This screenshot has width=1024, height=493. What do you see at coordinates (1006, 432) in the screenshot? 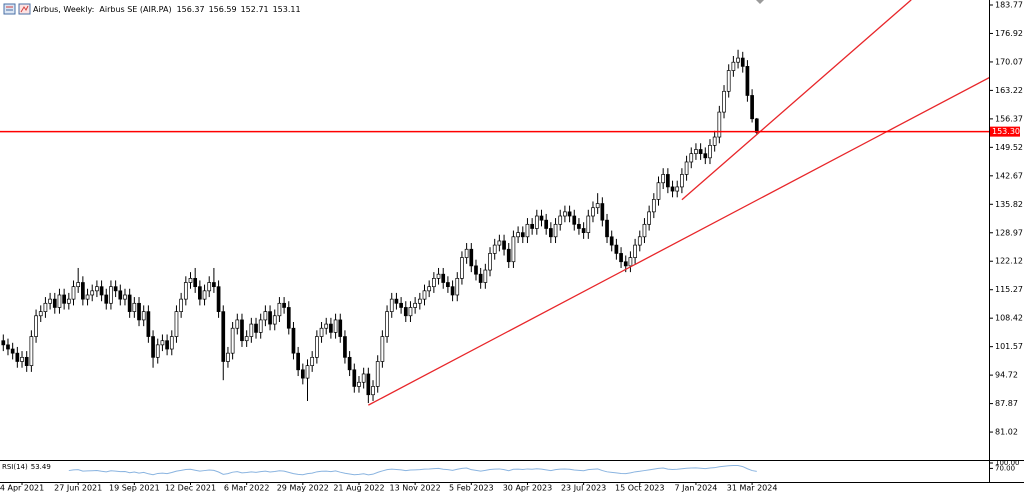
I see `y-tick-label: 81.02` at bounding box center [1006, 432].